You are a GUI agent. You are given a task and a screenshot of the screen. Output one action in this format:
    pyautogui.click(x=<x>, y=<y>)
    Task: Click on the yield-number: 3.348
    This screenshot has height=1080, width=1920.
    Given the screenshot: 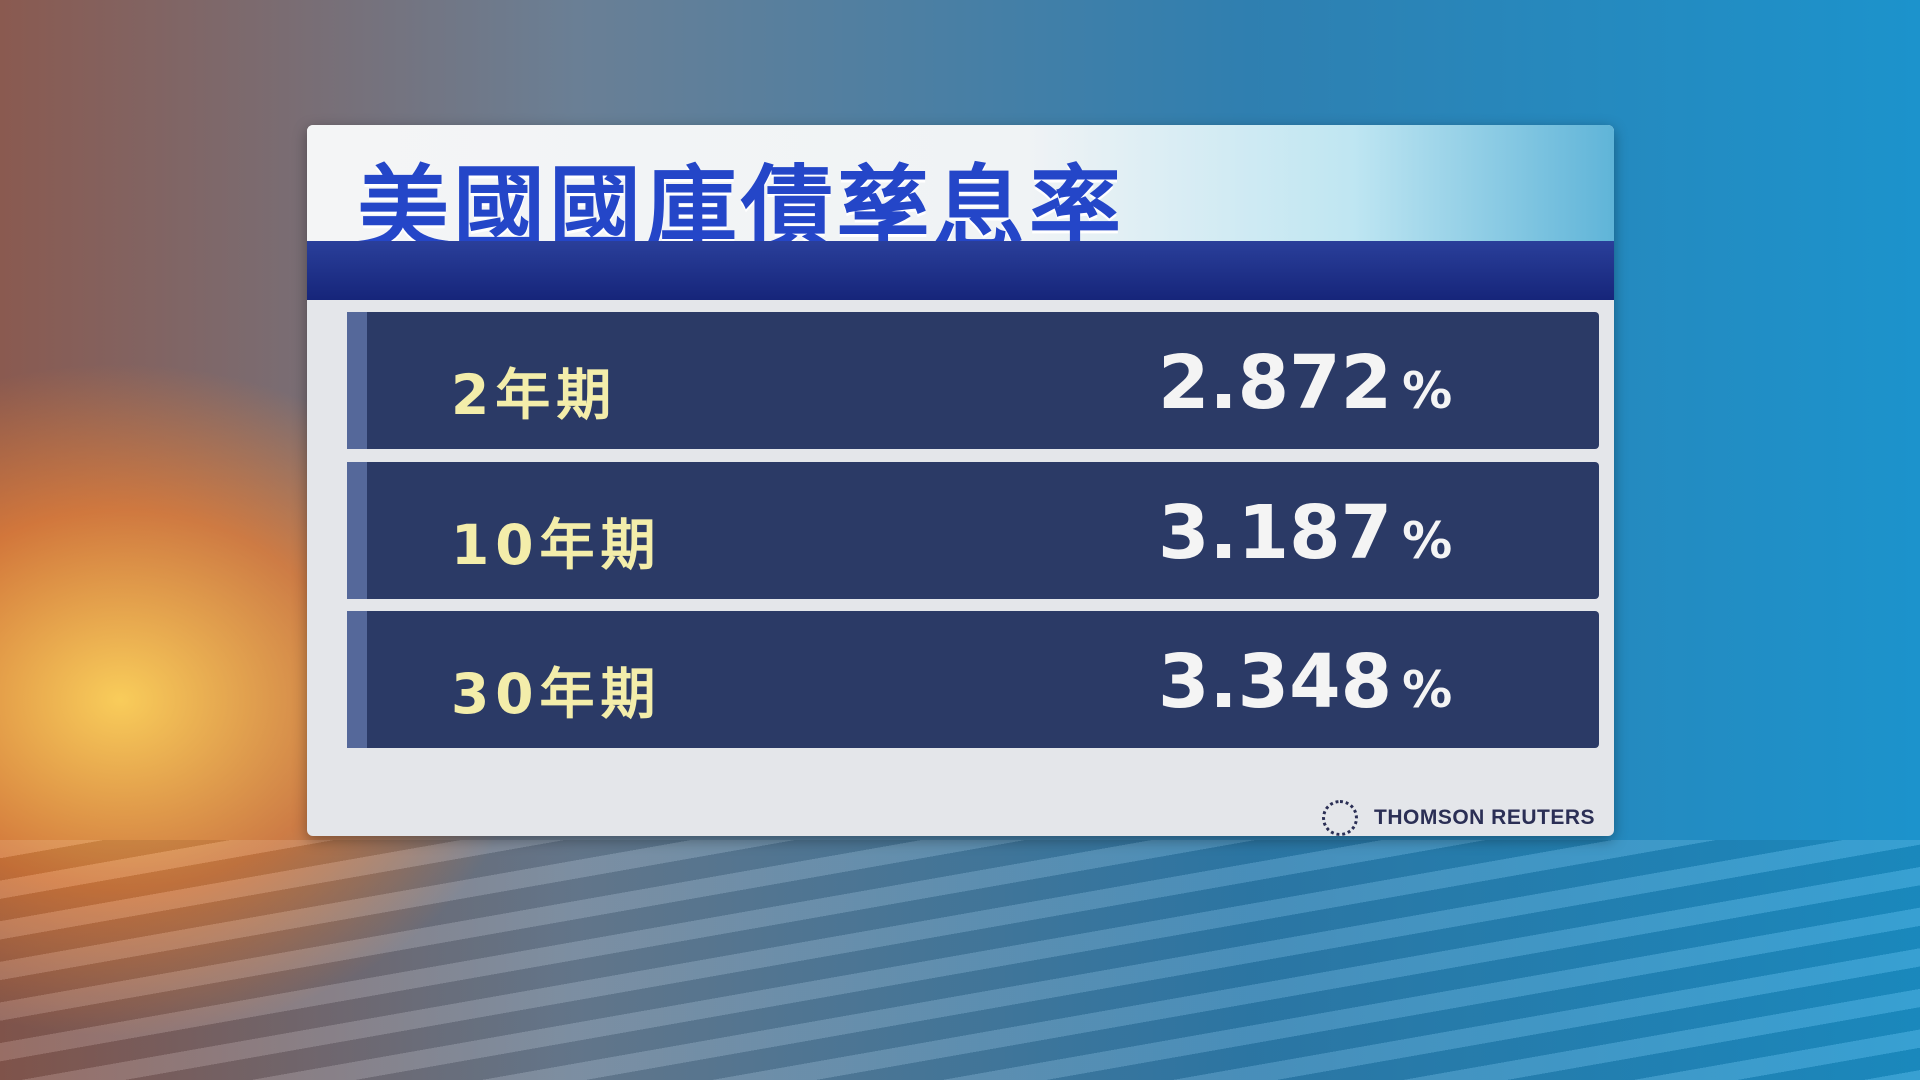 What is the action you would take?
    pyautogui.click(x=1275, y=682)
    